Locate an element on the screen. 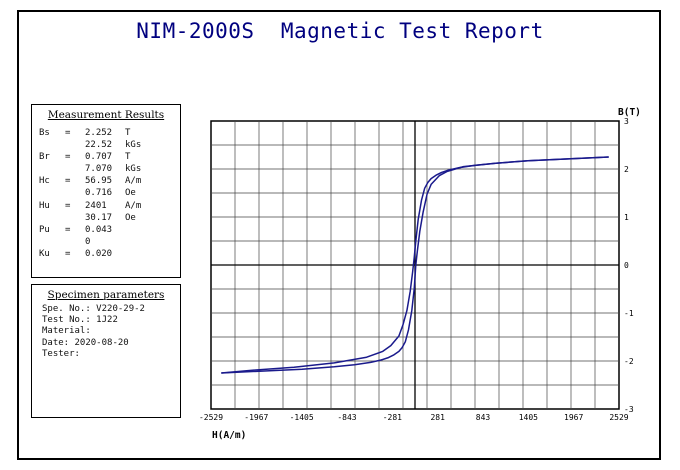 This screenshot has width=680, height=470. x-tick-label: 2529 is located at coordinates (618, 417).